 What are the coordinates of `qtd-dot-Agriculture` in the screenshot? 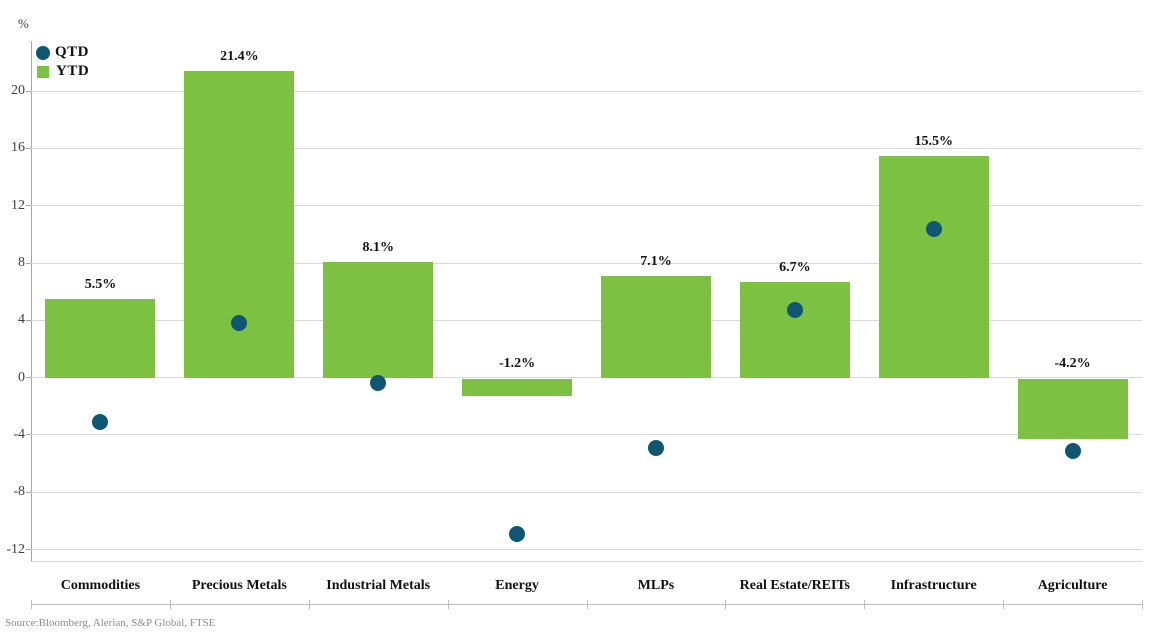 It's located at (1072, 450).